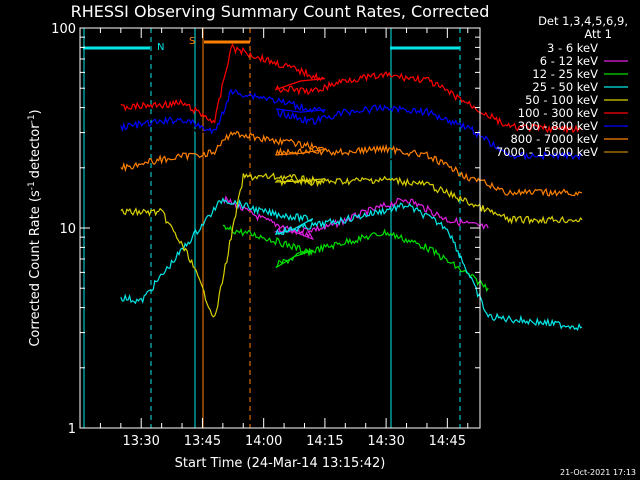  I want to click on x-tick-label: 13:30, so click(140, 441).